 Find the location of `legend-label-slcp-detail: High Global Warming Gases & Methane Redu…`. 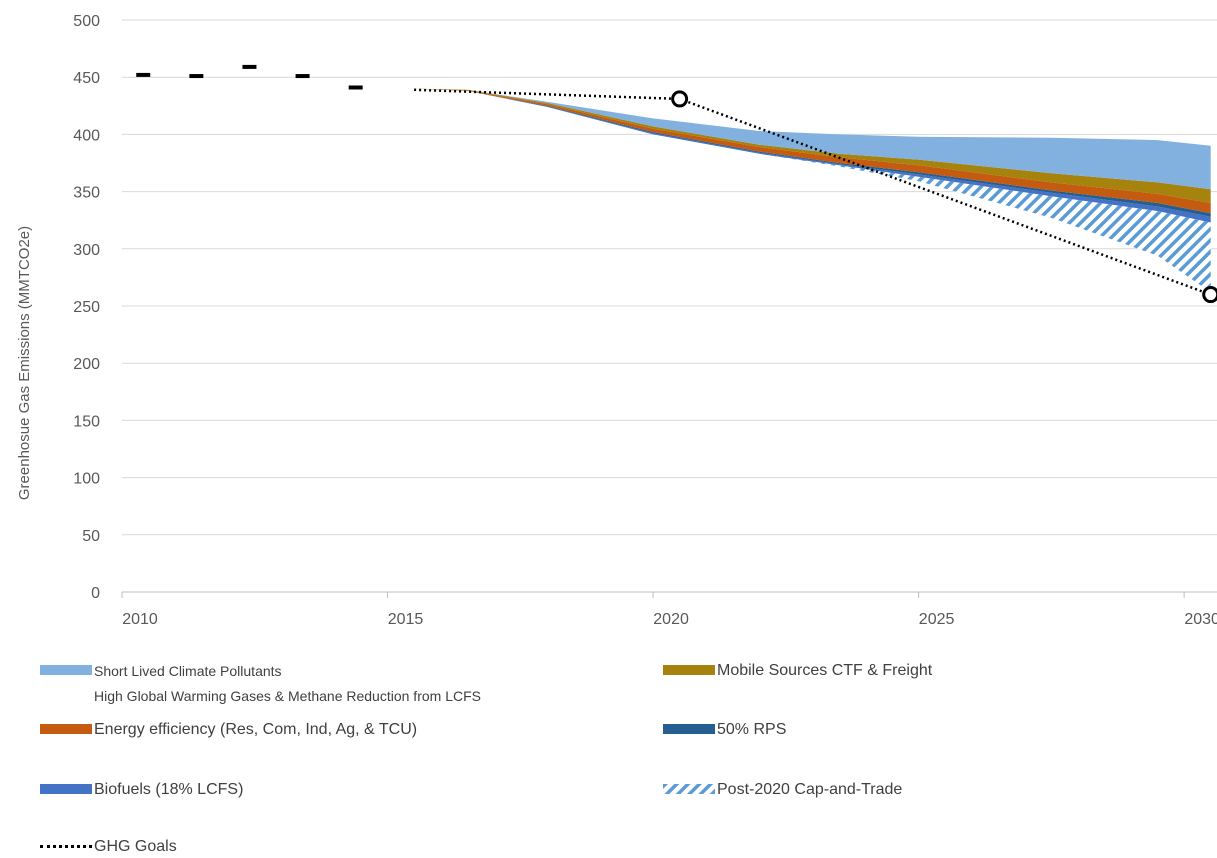

legend-label-slcp-detail: High Global Warming Gases & Methane Redu… is located at coordinates (287, 696).